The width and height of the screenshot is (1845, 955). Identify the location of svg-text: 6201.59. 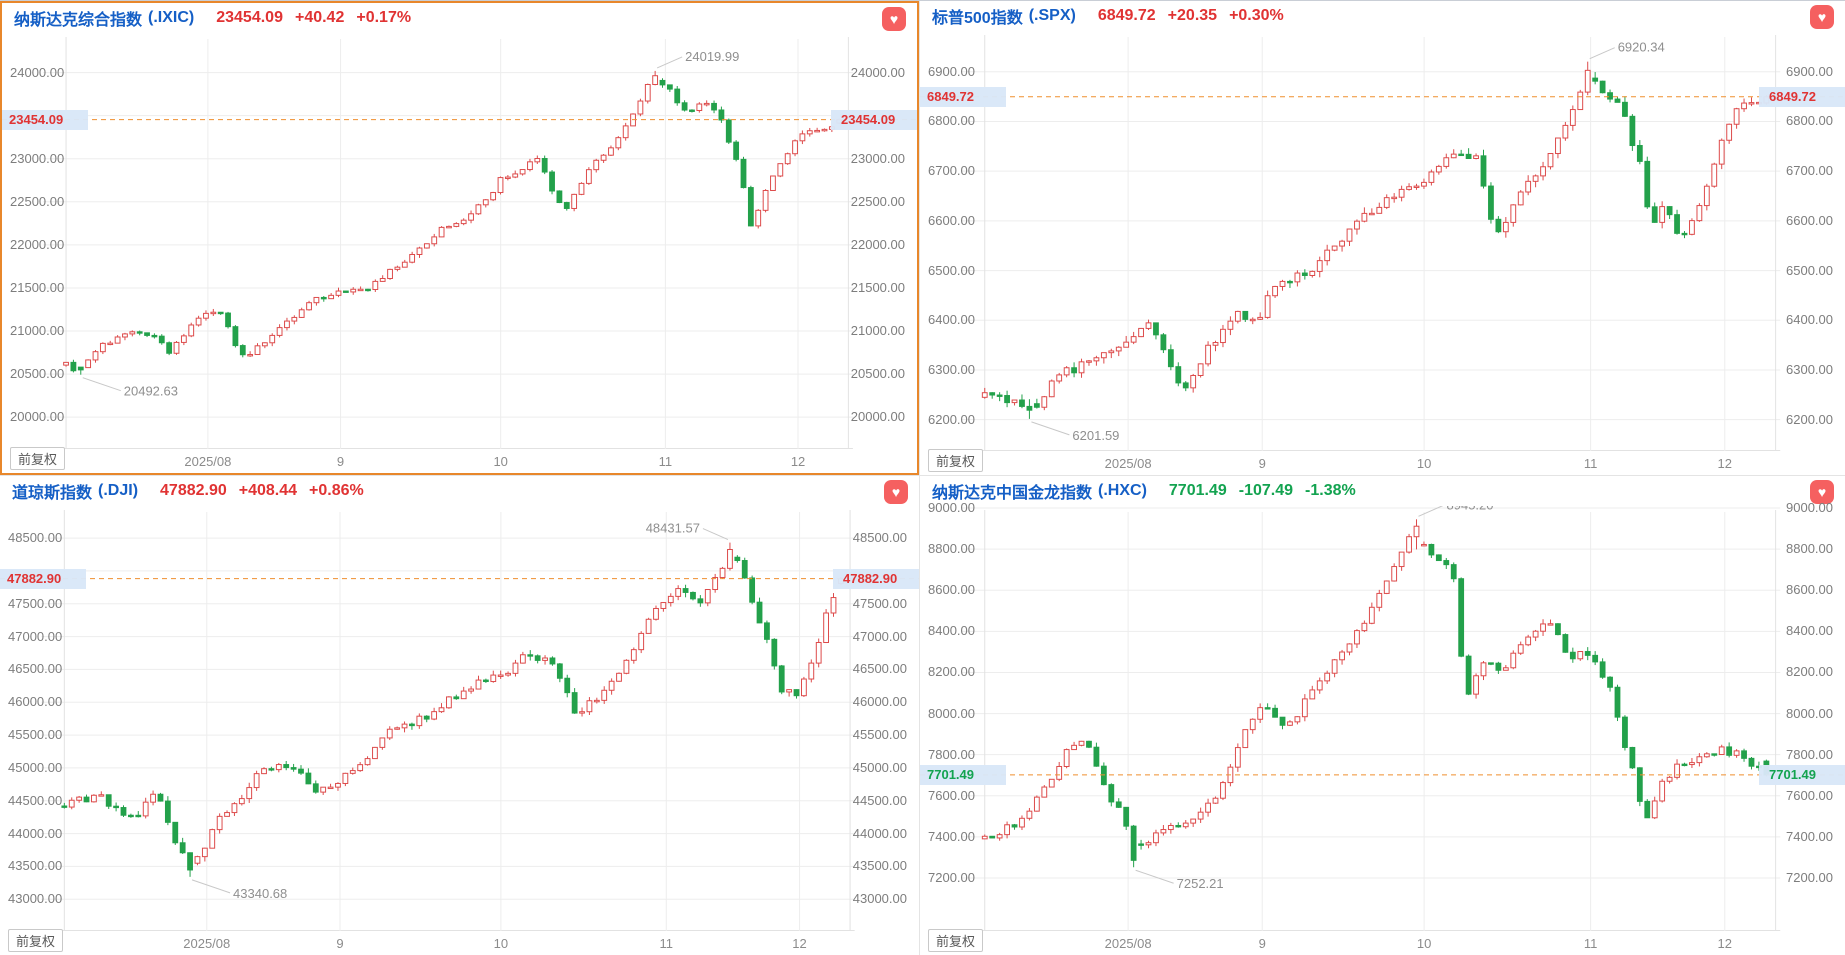
(1095, 435).